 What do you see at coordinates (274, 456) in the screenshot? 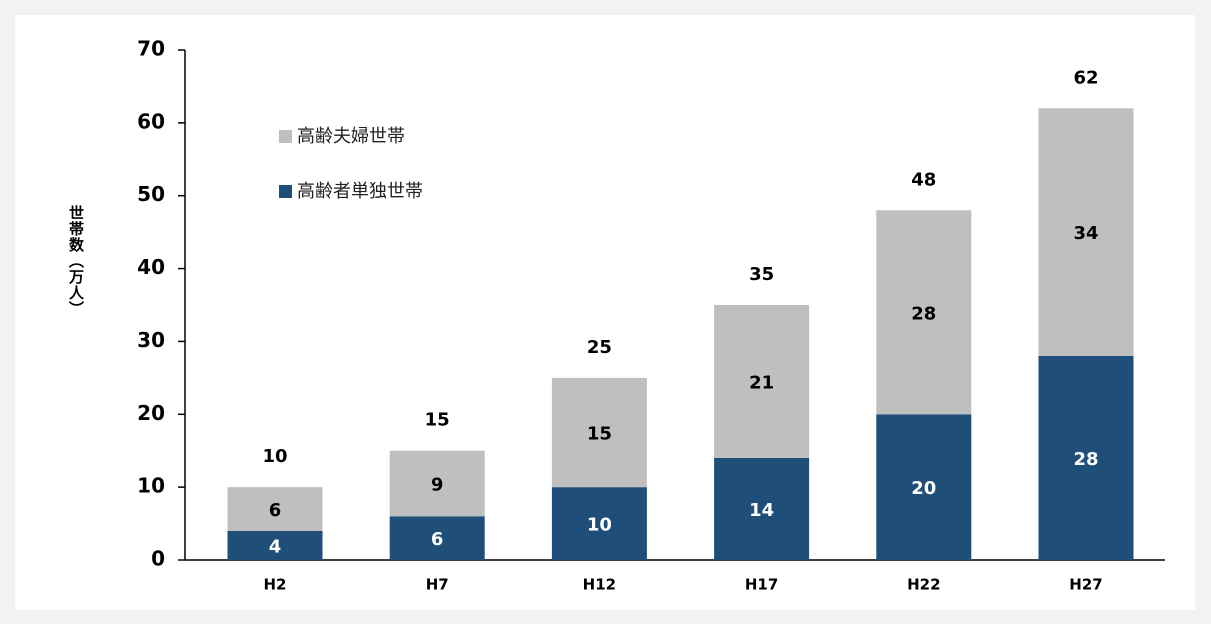
I see `total-label: 10` at bounding box center [274, 456].